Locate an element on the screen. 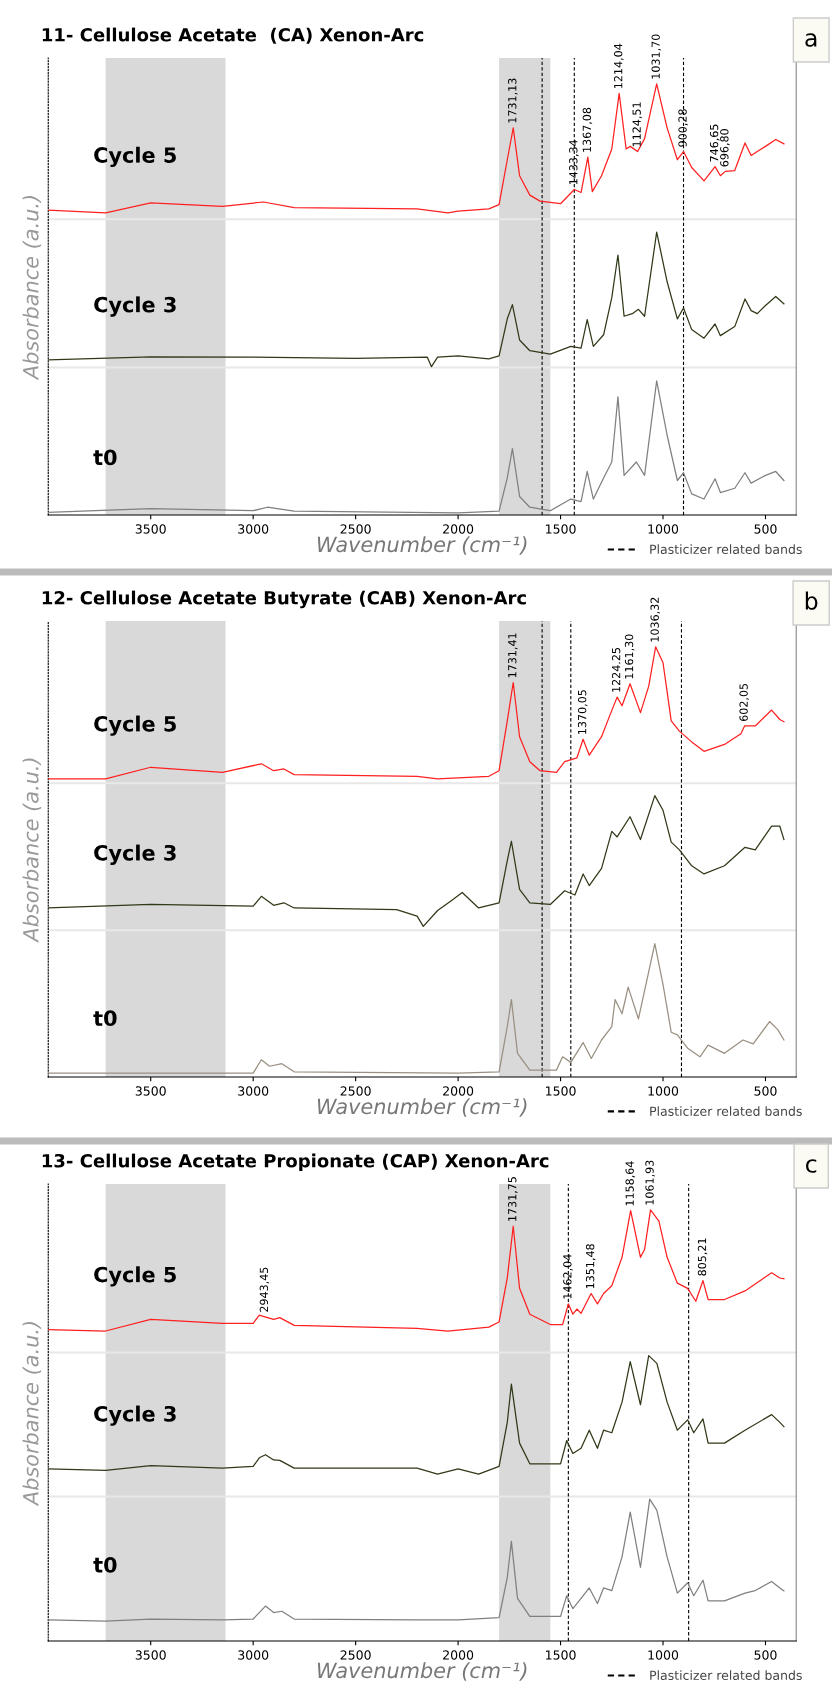 The height and width of the screenshot is (1698, 832). annotation: 1731,41 is located at coordinates (513, 655).